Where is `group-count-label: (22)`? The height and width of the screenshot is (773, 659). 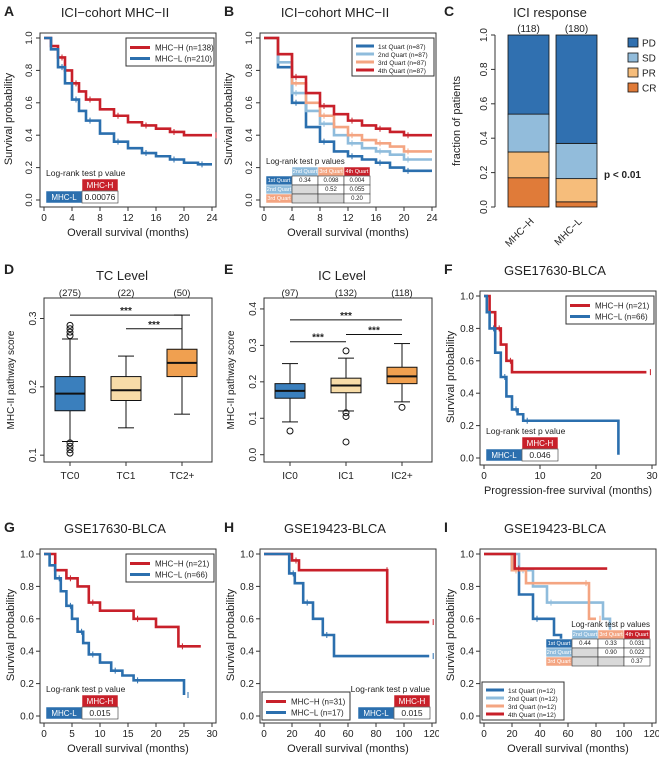
group-count-label: (22) is located at coordinates (126, 293).